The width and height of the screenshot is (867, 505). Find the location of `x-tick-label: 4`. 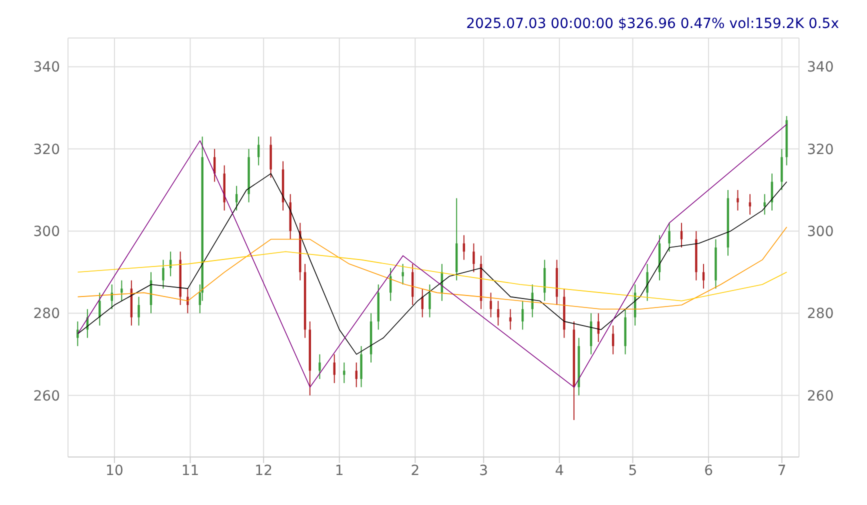

x-tick-label: 4 is located at coordinates (559, 470).